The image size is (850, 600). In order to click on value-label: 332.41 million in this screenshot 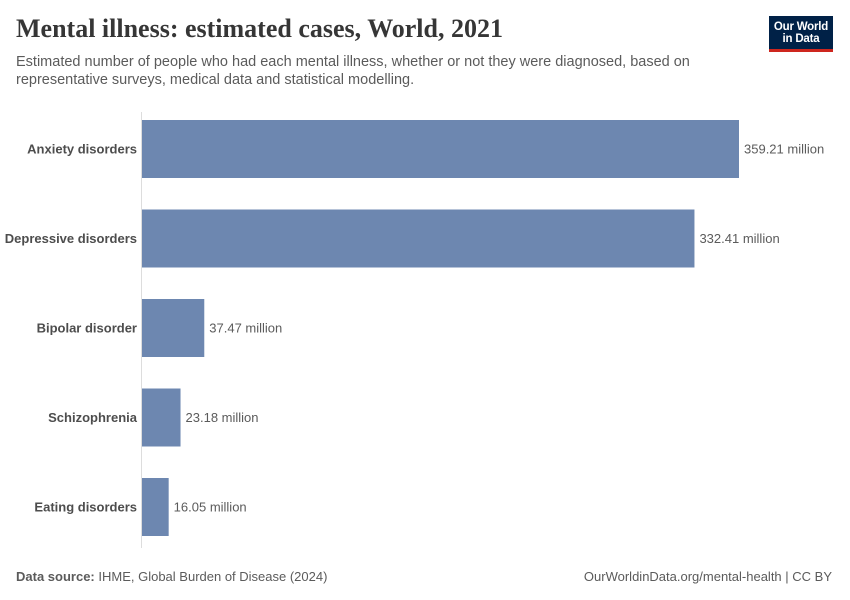, I will do `click(739, 238)`.